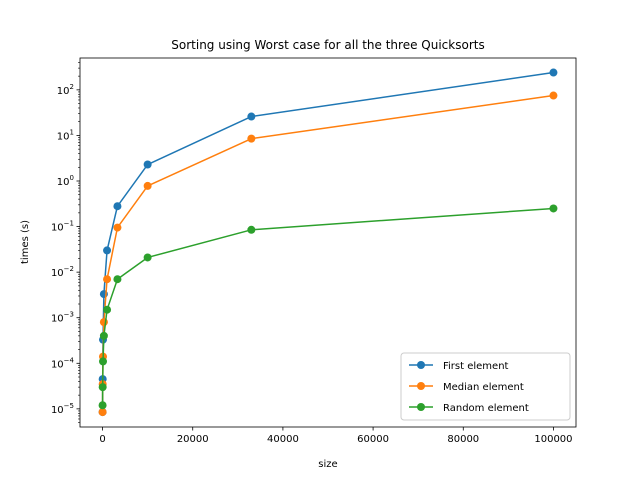 This screenshot has height=480, width=640. What do you see at coordinates (62, 227) in the screenshot?
I see `y-tick-label: 10⁻¹` at bounding box center [62, 227].